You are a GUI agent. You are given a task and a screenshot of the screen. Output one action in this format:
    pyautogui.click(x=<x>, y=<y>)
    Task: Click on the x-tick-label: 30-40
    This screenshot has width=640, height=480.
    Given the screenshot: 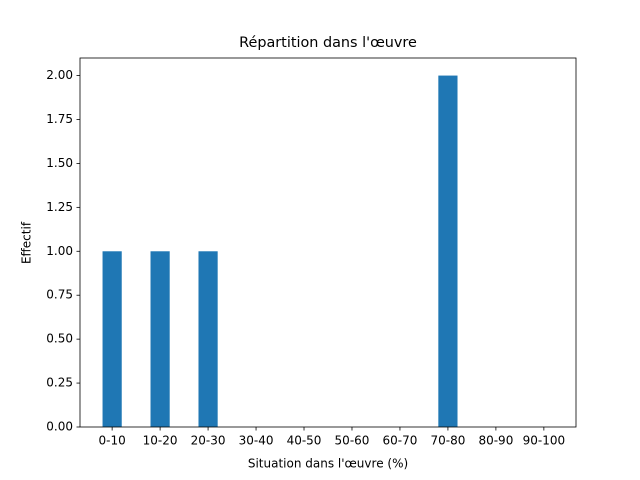 What is the action you would take?
    pyautogui.click(x=256, y=441)
    